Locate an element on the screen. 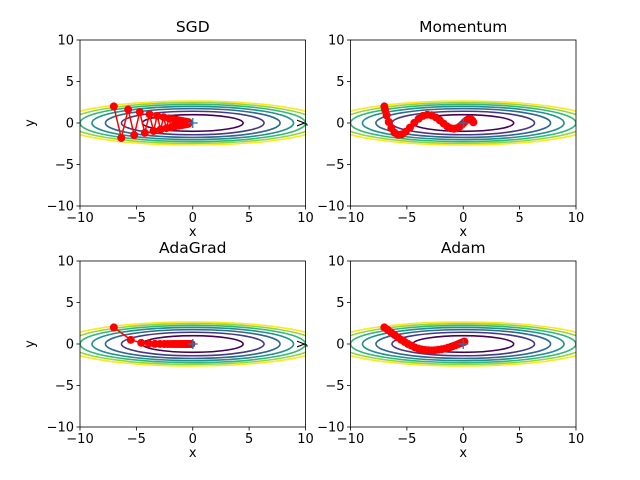  subplot-title: AdaGrad is located at coordinates (192, 248).